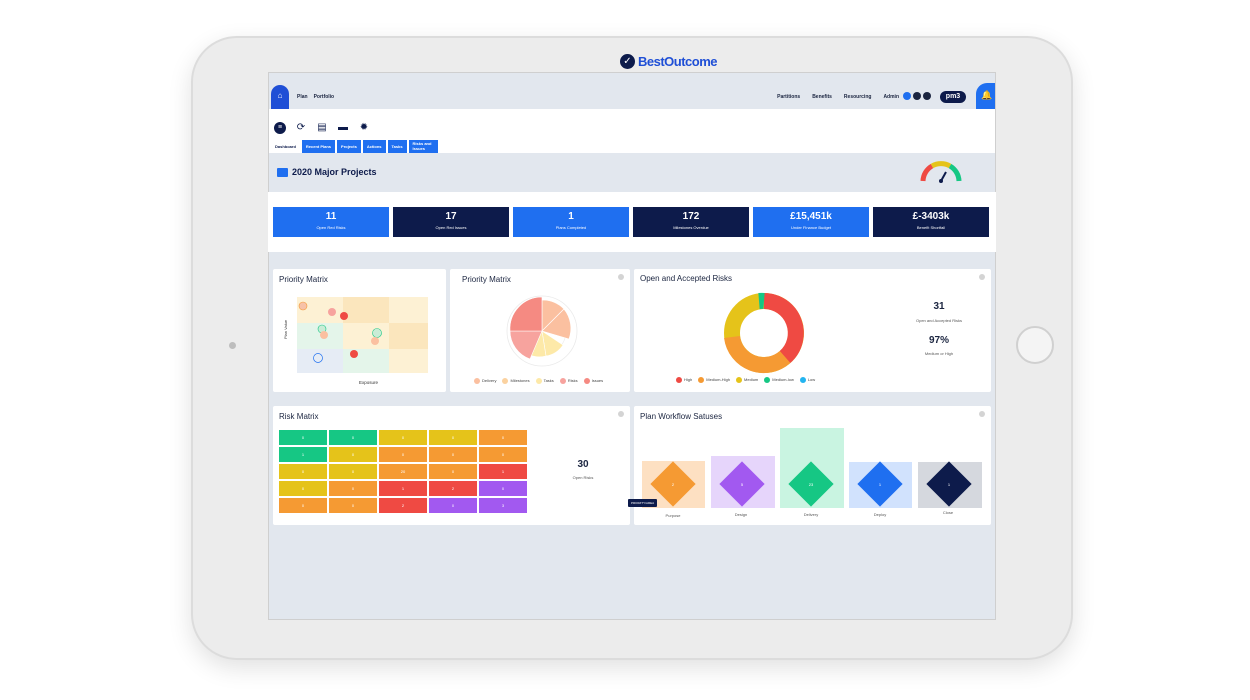 This screenshot has height=700, width=1250. Describe the element at coordinates (331, 216) in the screenshot. I see `kpi-value: 11` at that location.